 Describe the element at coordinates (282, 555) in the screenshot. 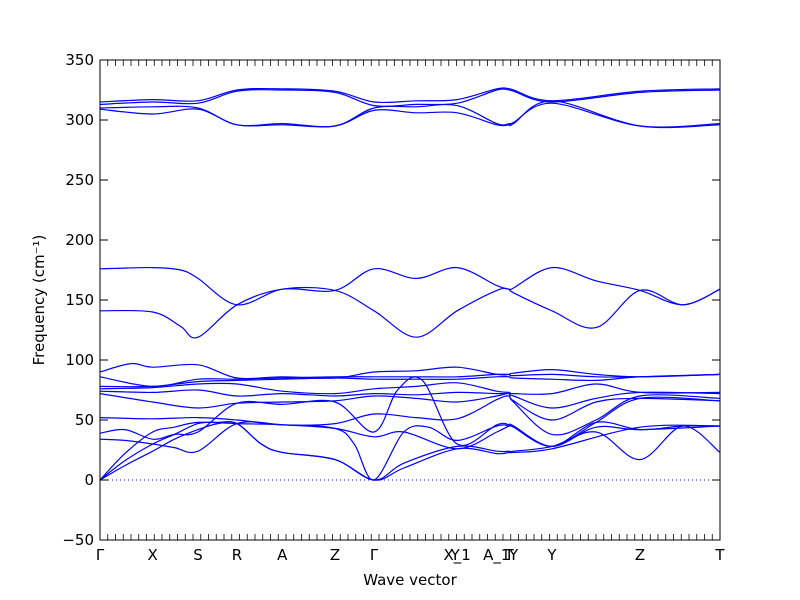

I see `x-tick-label: A` at that location.